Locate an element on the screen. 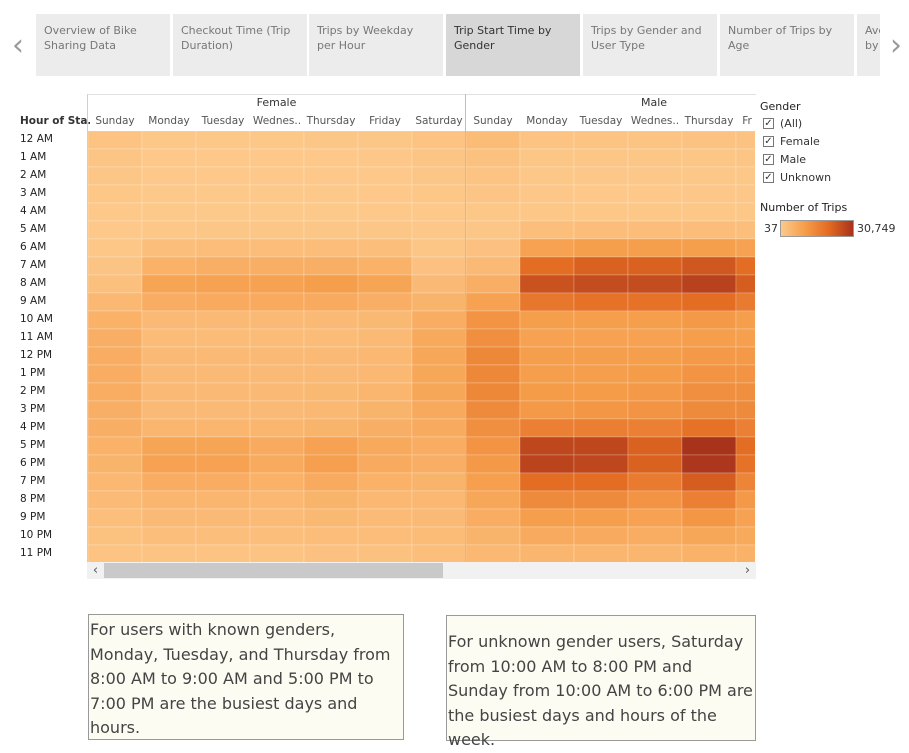 This screenshot has height=753, width=909. tab-trip-start-time-by-gender: Trip Start Time by Gender is located at coordinates (513, 45).